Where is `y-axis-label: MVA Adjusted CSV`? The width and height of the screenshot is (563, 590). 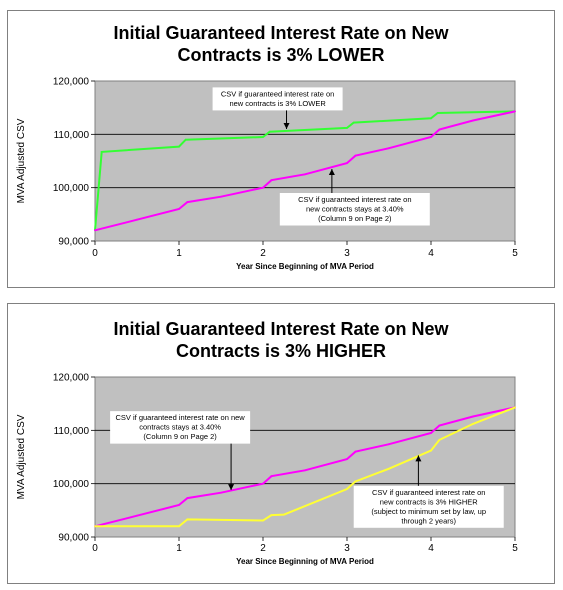
y-axis-label: MVA Adjusted CSV is located at coordinates (21, 160).